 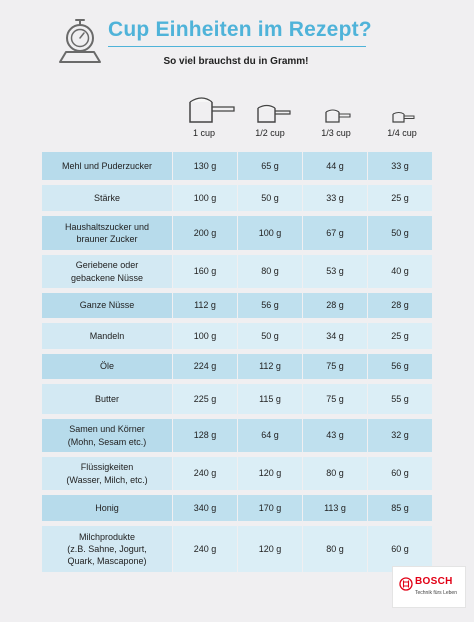 I want to click on gram-value: 225 g, so click(x=205, y=399).